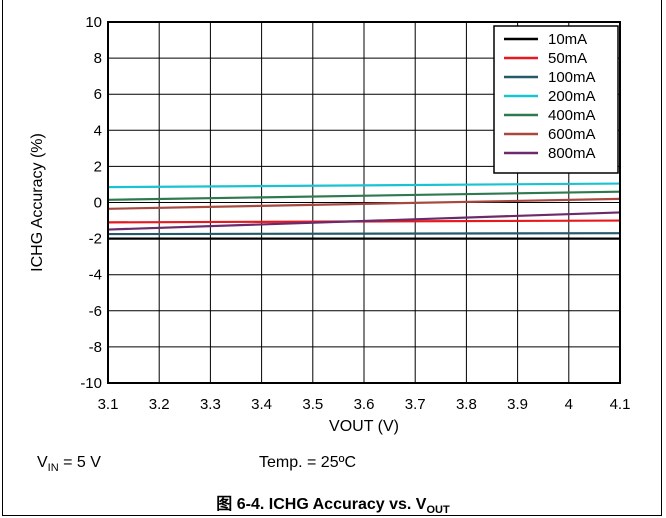 The image size is (666, 518). Describe the element at coordinates (572, 77) in the screenshot. I see `legend-label-100mA: 100mA` at that location.